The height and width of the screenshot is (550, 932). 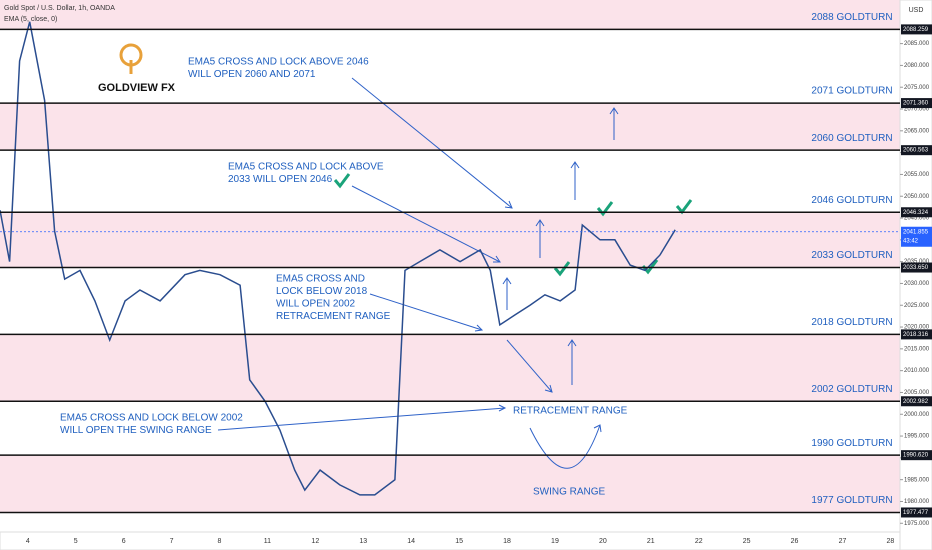 What do you see at coordinates (137, 68) in the screenshot?
I see `logo: GOLDVIEW FX` at bounding box center [137, 68].